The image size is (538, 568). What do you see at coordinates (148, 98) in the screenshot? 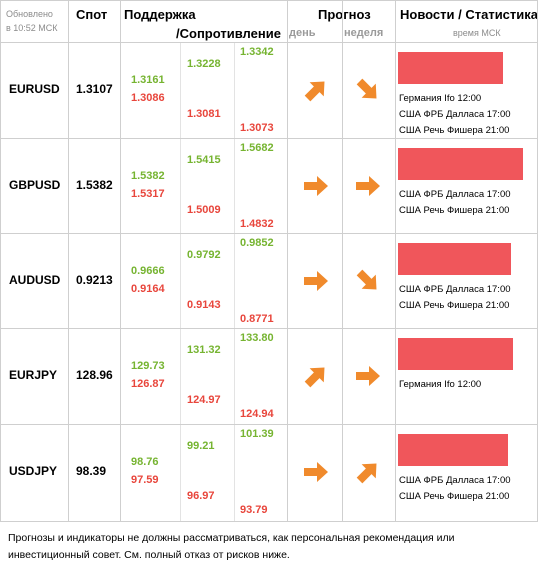
I see `support-level-1: 1.3086` at bounding box center [148, 98].